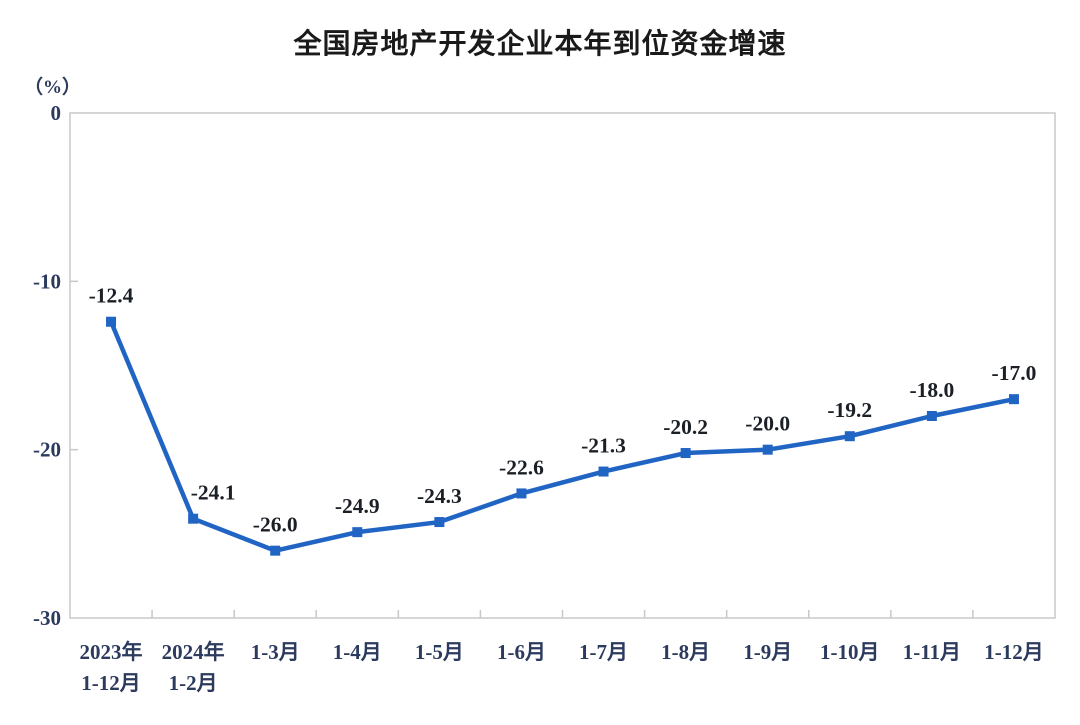 Image resolution: width=1080 pixels, height=725 pixels. I want to click on data-label: -24.3, so click(439, 496).